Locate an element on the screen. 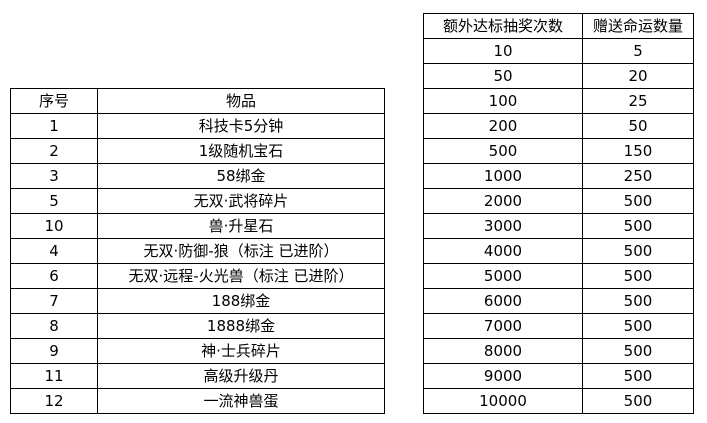 Image resolution: width=707 pixels, height=423 pixels. table-row: 6 无双·远程-火光兽（标注 已进阶） is located at coordinates (197, 276).